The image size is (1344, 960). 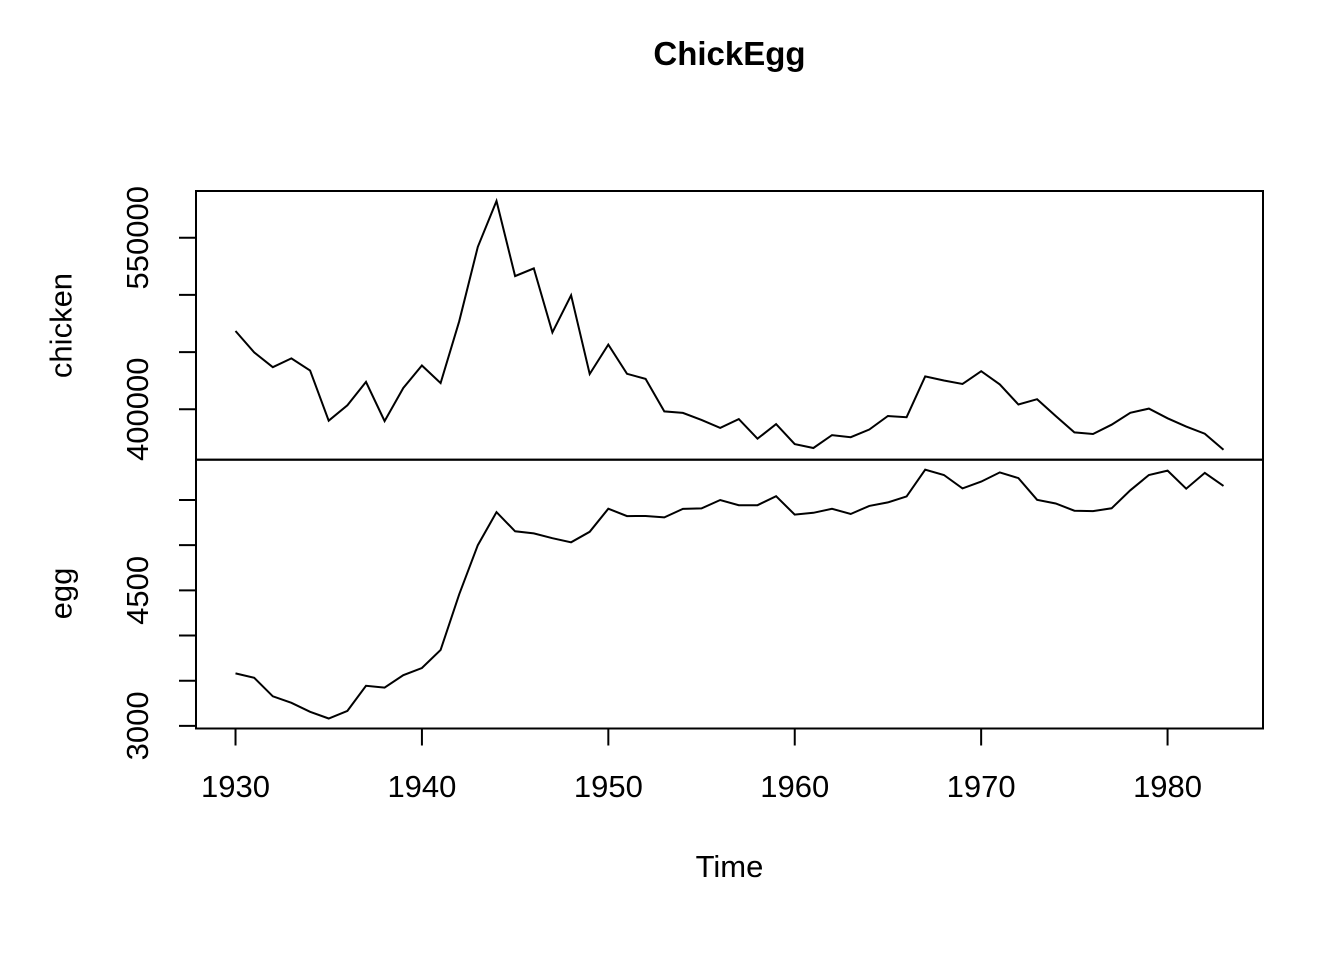 I want to click on x-tick-label: 1940, so click(x=421, y=786).